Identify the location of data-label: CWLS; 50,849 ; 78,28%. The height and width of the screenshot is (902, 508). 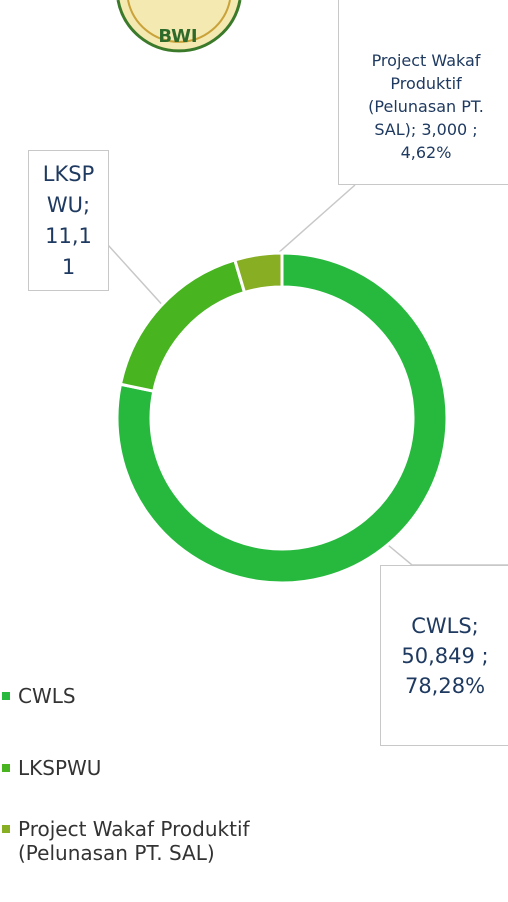
(445, 655).